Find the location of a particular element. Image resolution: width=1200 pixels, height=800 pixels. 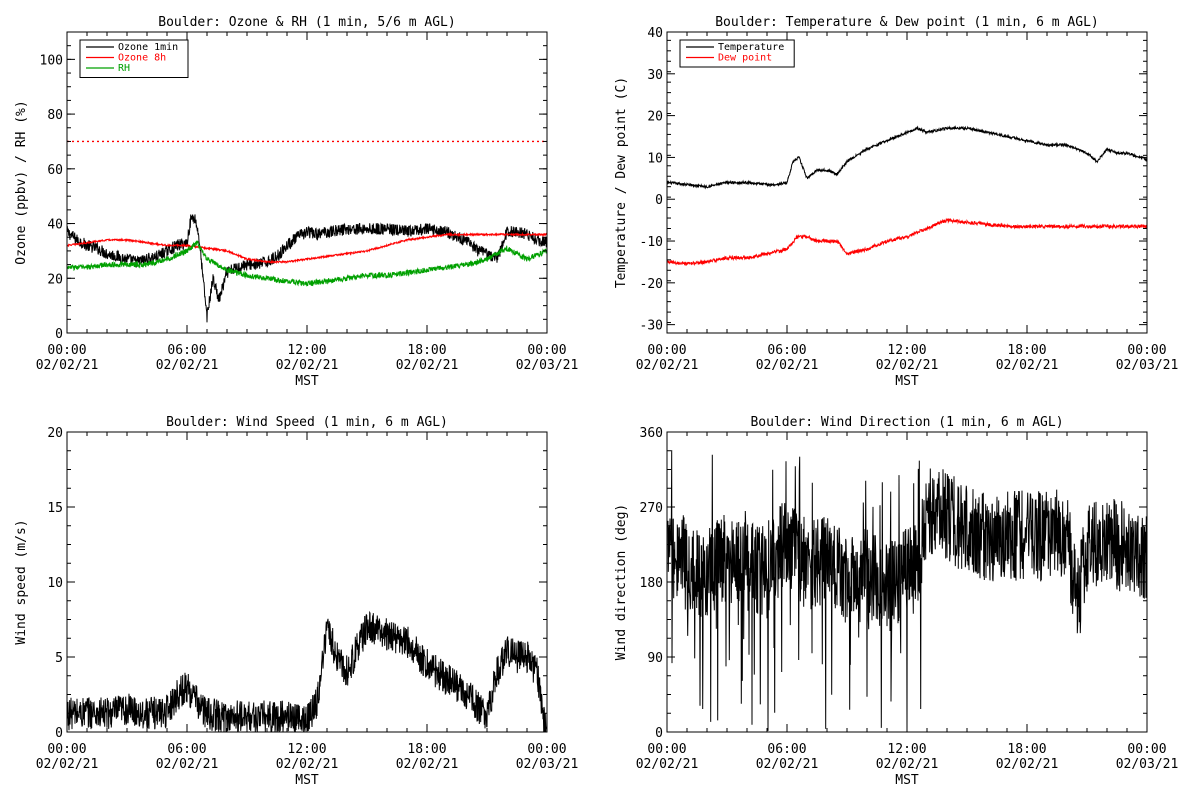

y-tick-label: 60 is located at coordinates (55, 170).